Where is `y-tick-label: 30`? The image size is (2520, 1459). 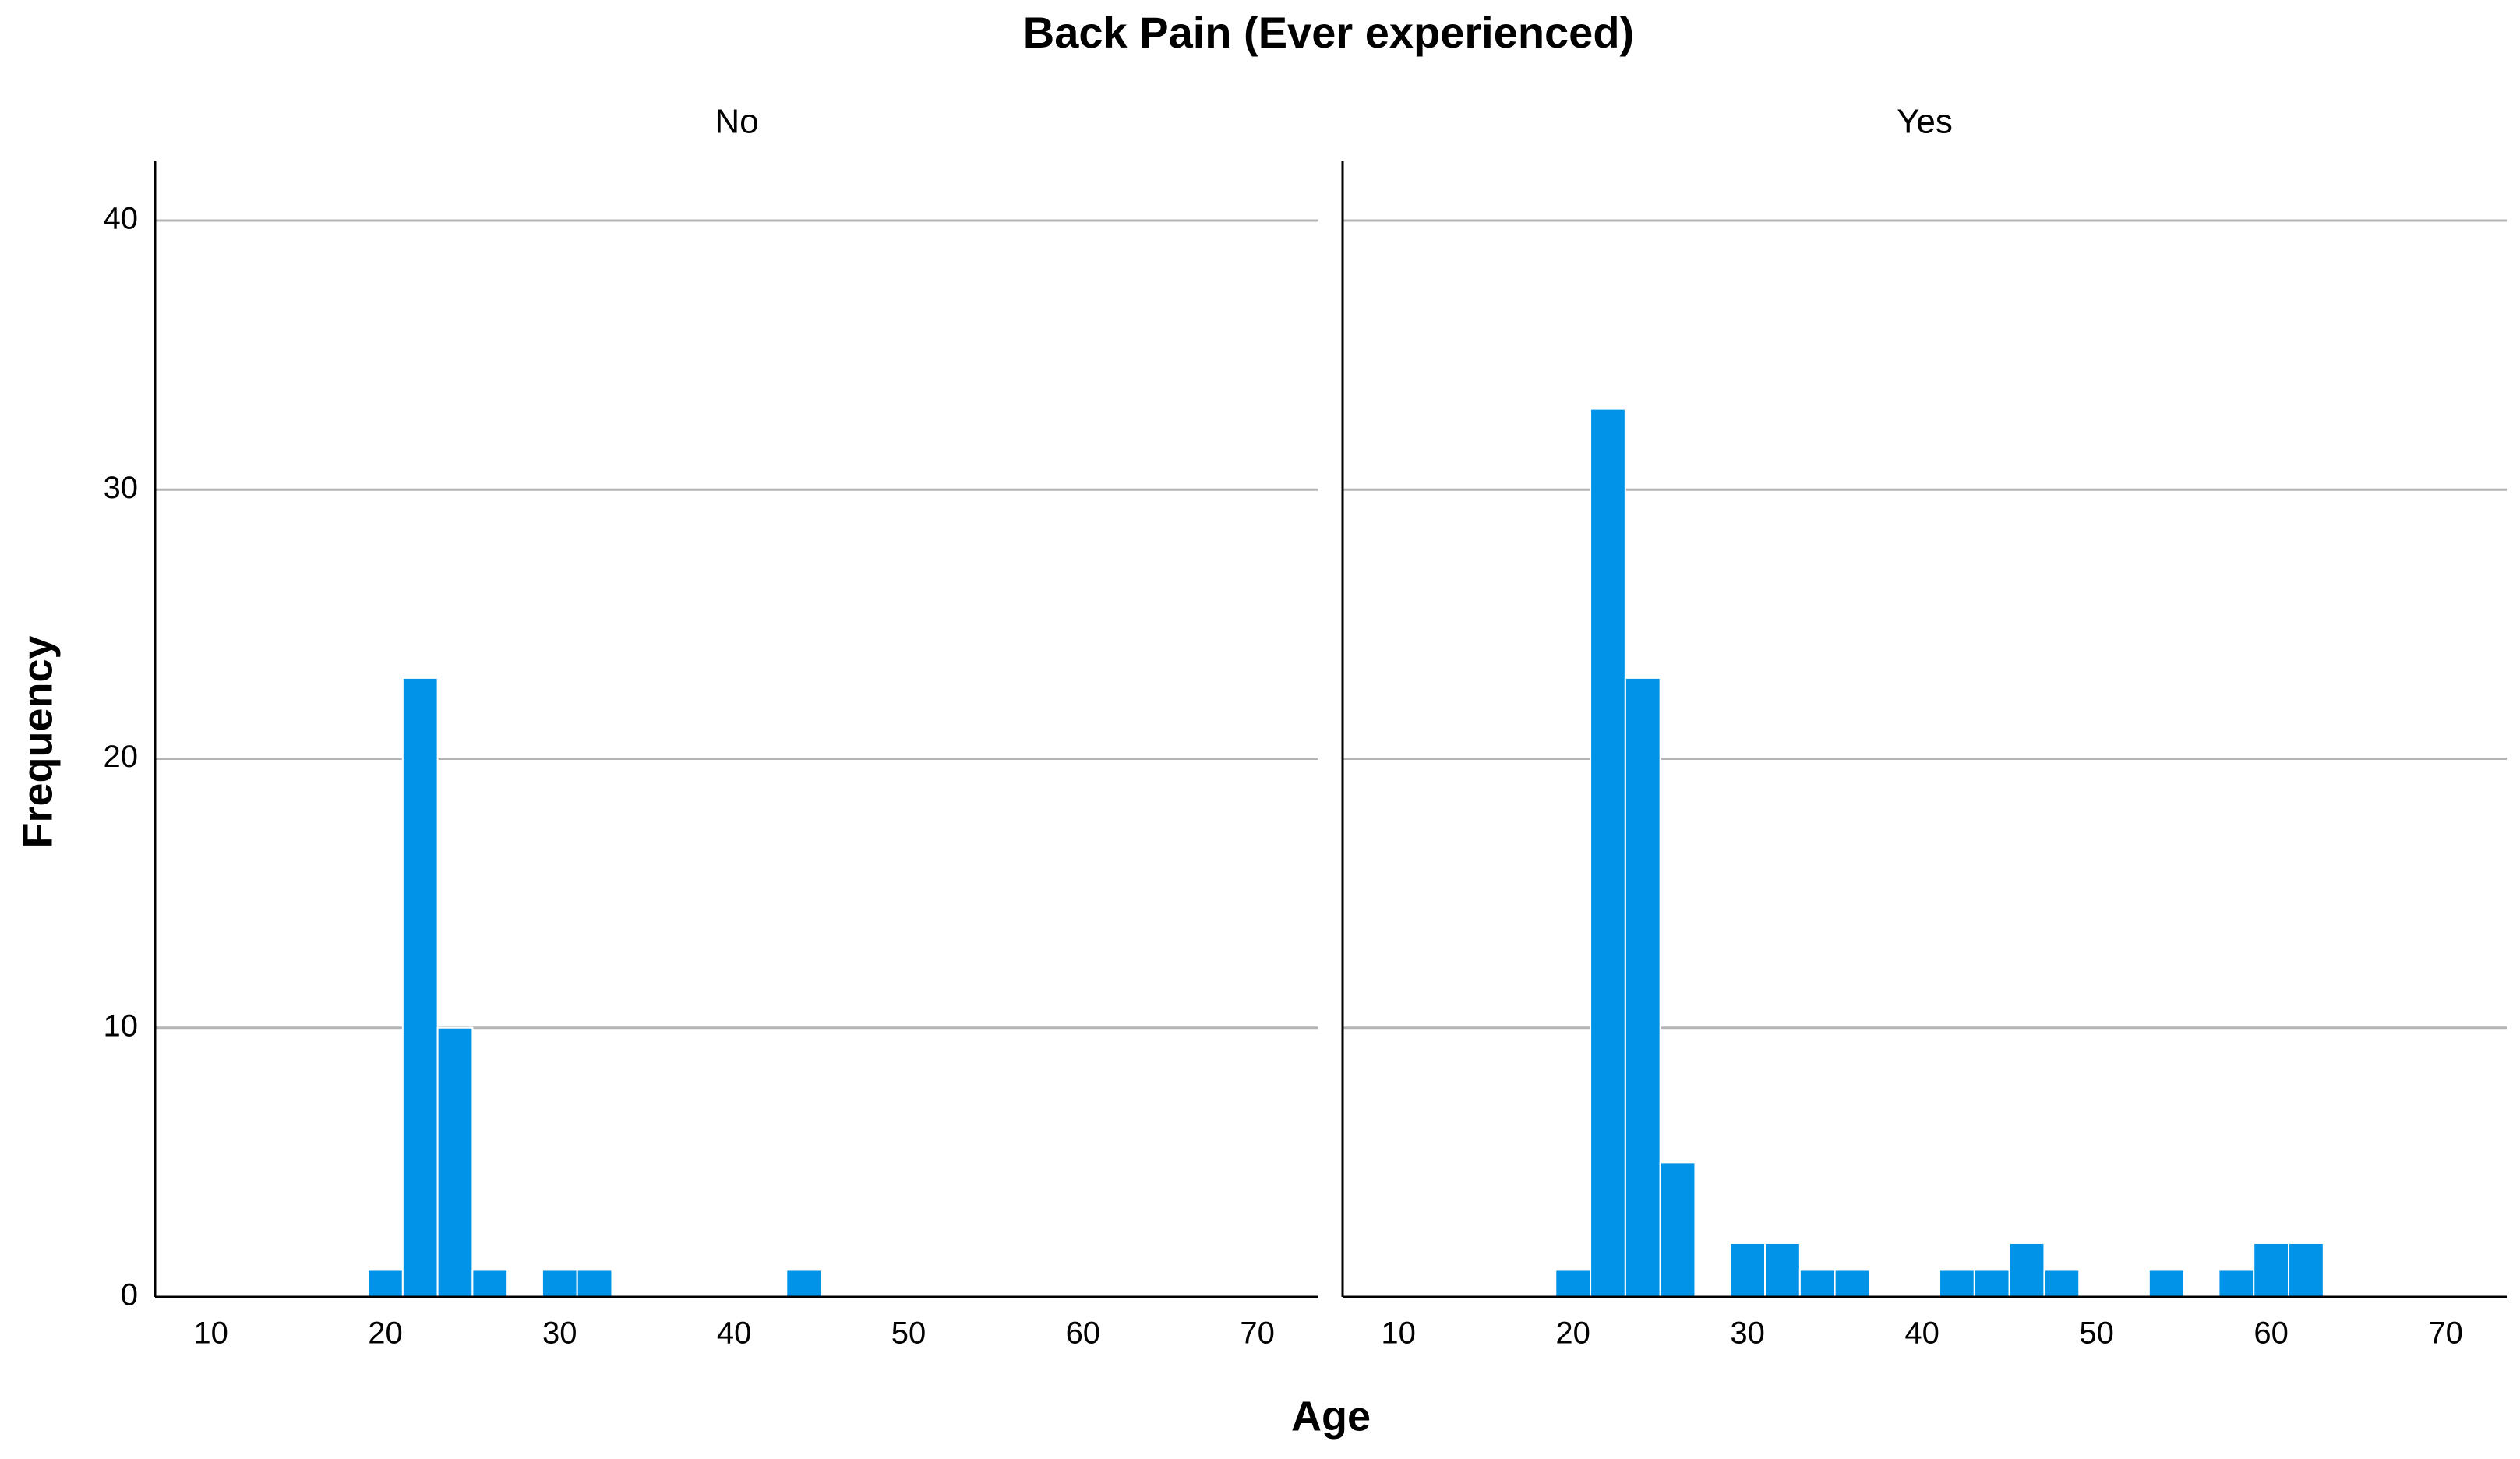
y-tick-label: 30 is located at coordinates (122, 488).